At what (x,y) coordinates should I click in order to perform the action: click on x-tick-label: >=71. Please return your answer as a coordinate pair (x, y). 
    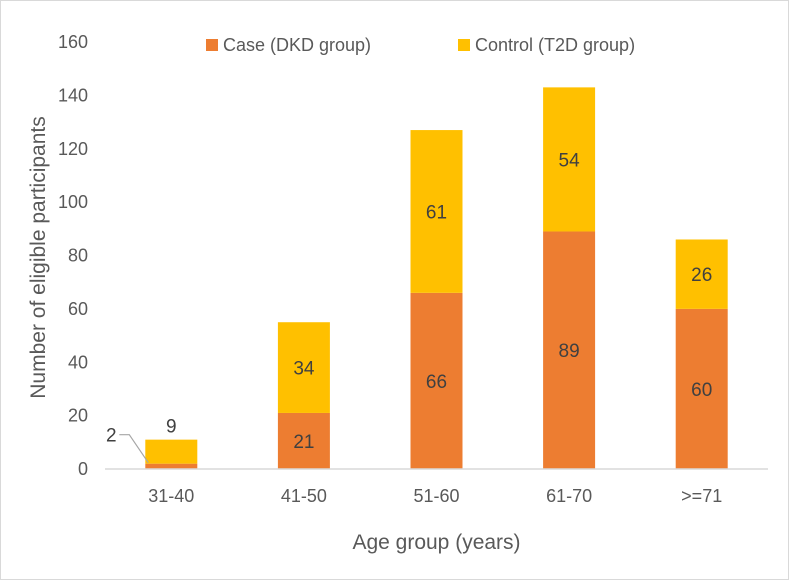
    Looking at the image, I should click on (701, 496).